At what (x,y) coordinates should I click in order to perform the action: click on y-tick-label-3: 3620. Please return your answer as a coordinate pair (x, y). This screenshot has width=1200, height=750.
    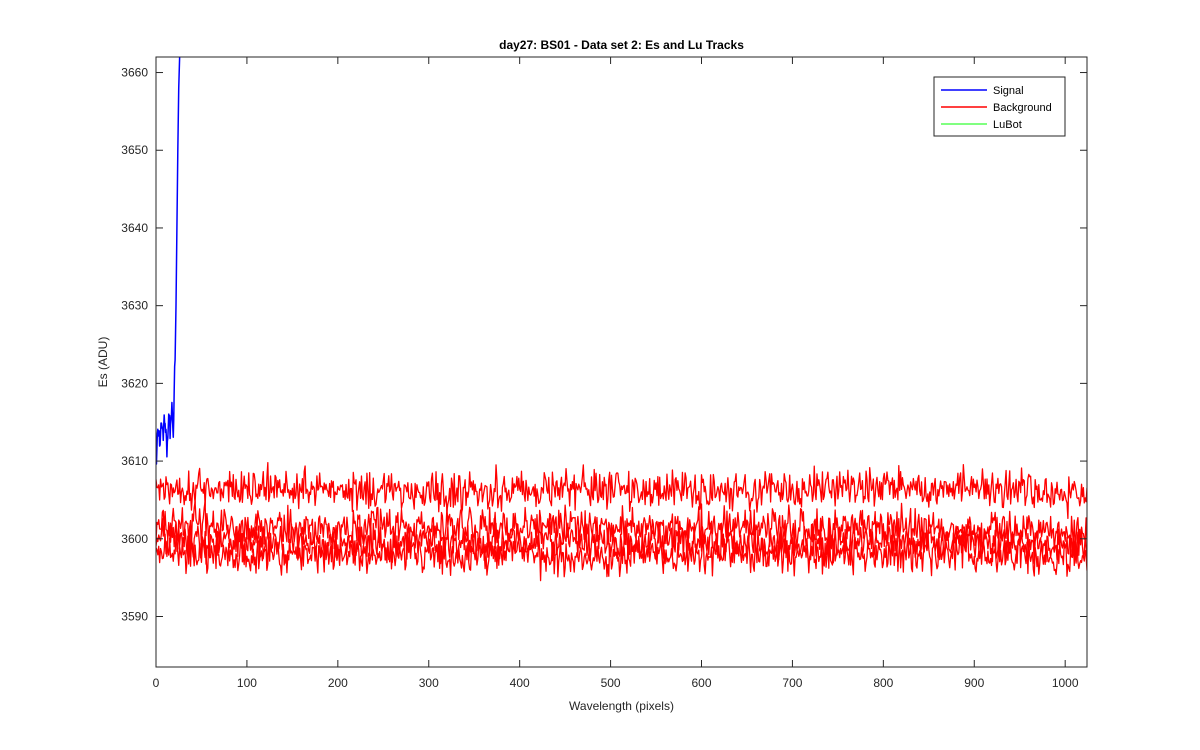
    Looking at the image, I should click on (134, 383).